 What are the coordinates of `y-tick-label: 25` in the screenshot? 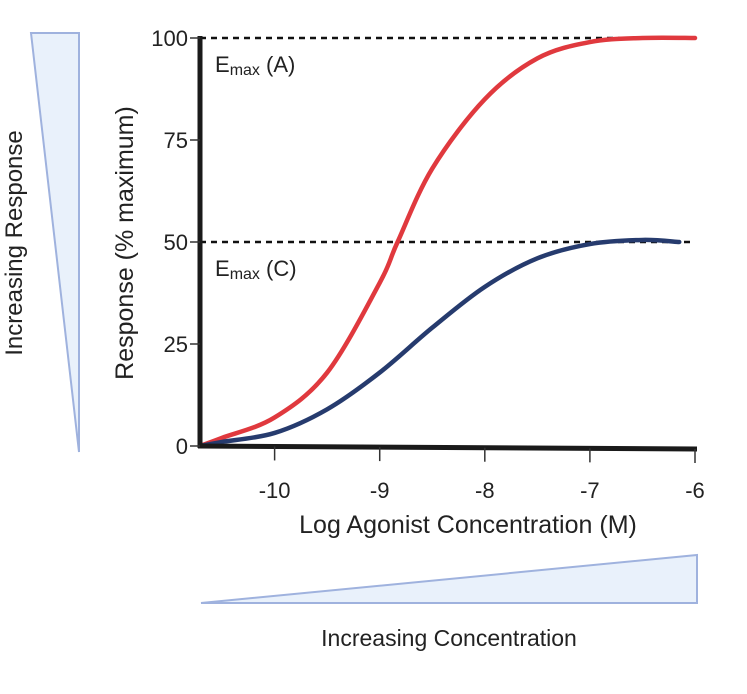 It's located at (176, 344).